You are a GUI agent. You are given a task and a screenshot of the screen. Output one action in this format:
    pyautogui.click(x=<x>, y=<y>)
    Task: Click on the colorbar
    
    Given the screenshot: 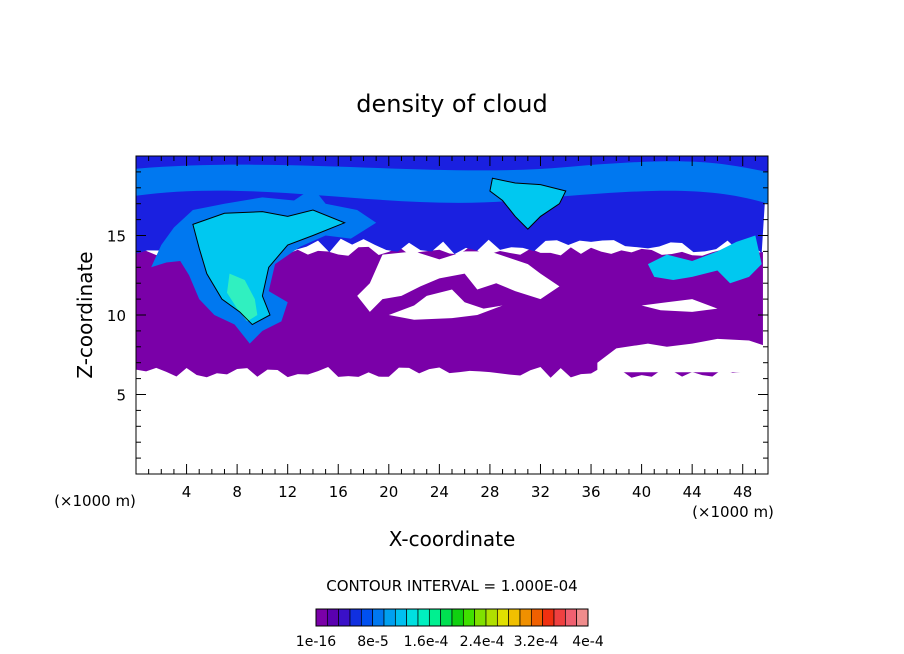 What is the action you would take?
    pyautogui.click(x=452, y=617)
    